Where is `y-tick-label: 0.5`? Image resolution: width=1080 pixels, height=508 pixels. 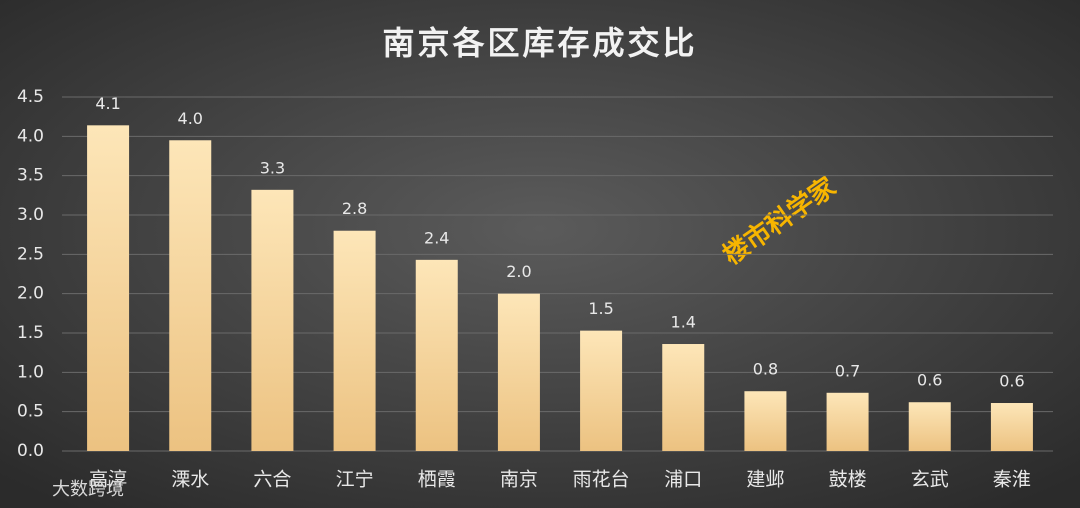 y-tick-label: 0.5 is located at coordinates (30, 412).